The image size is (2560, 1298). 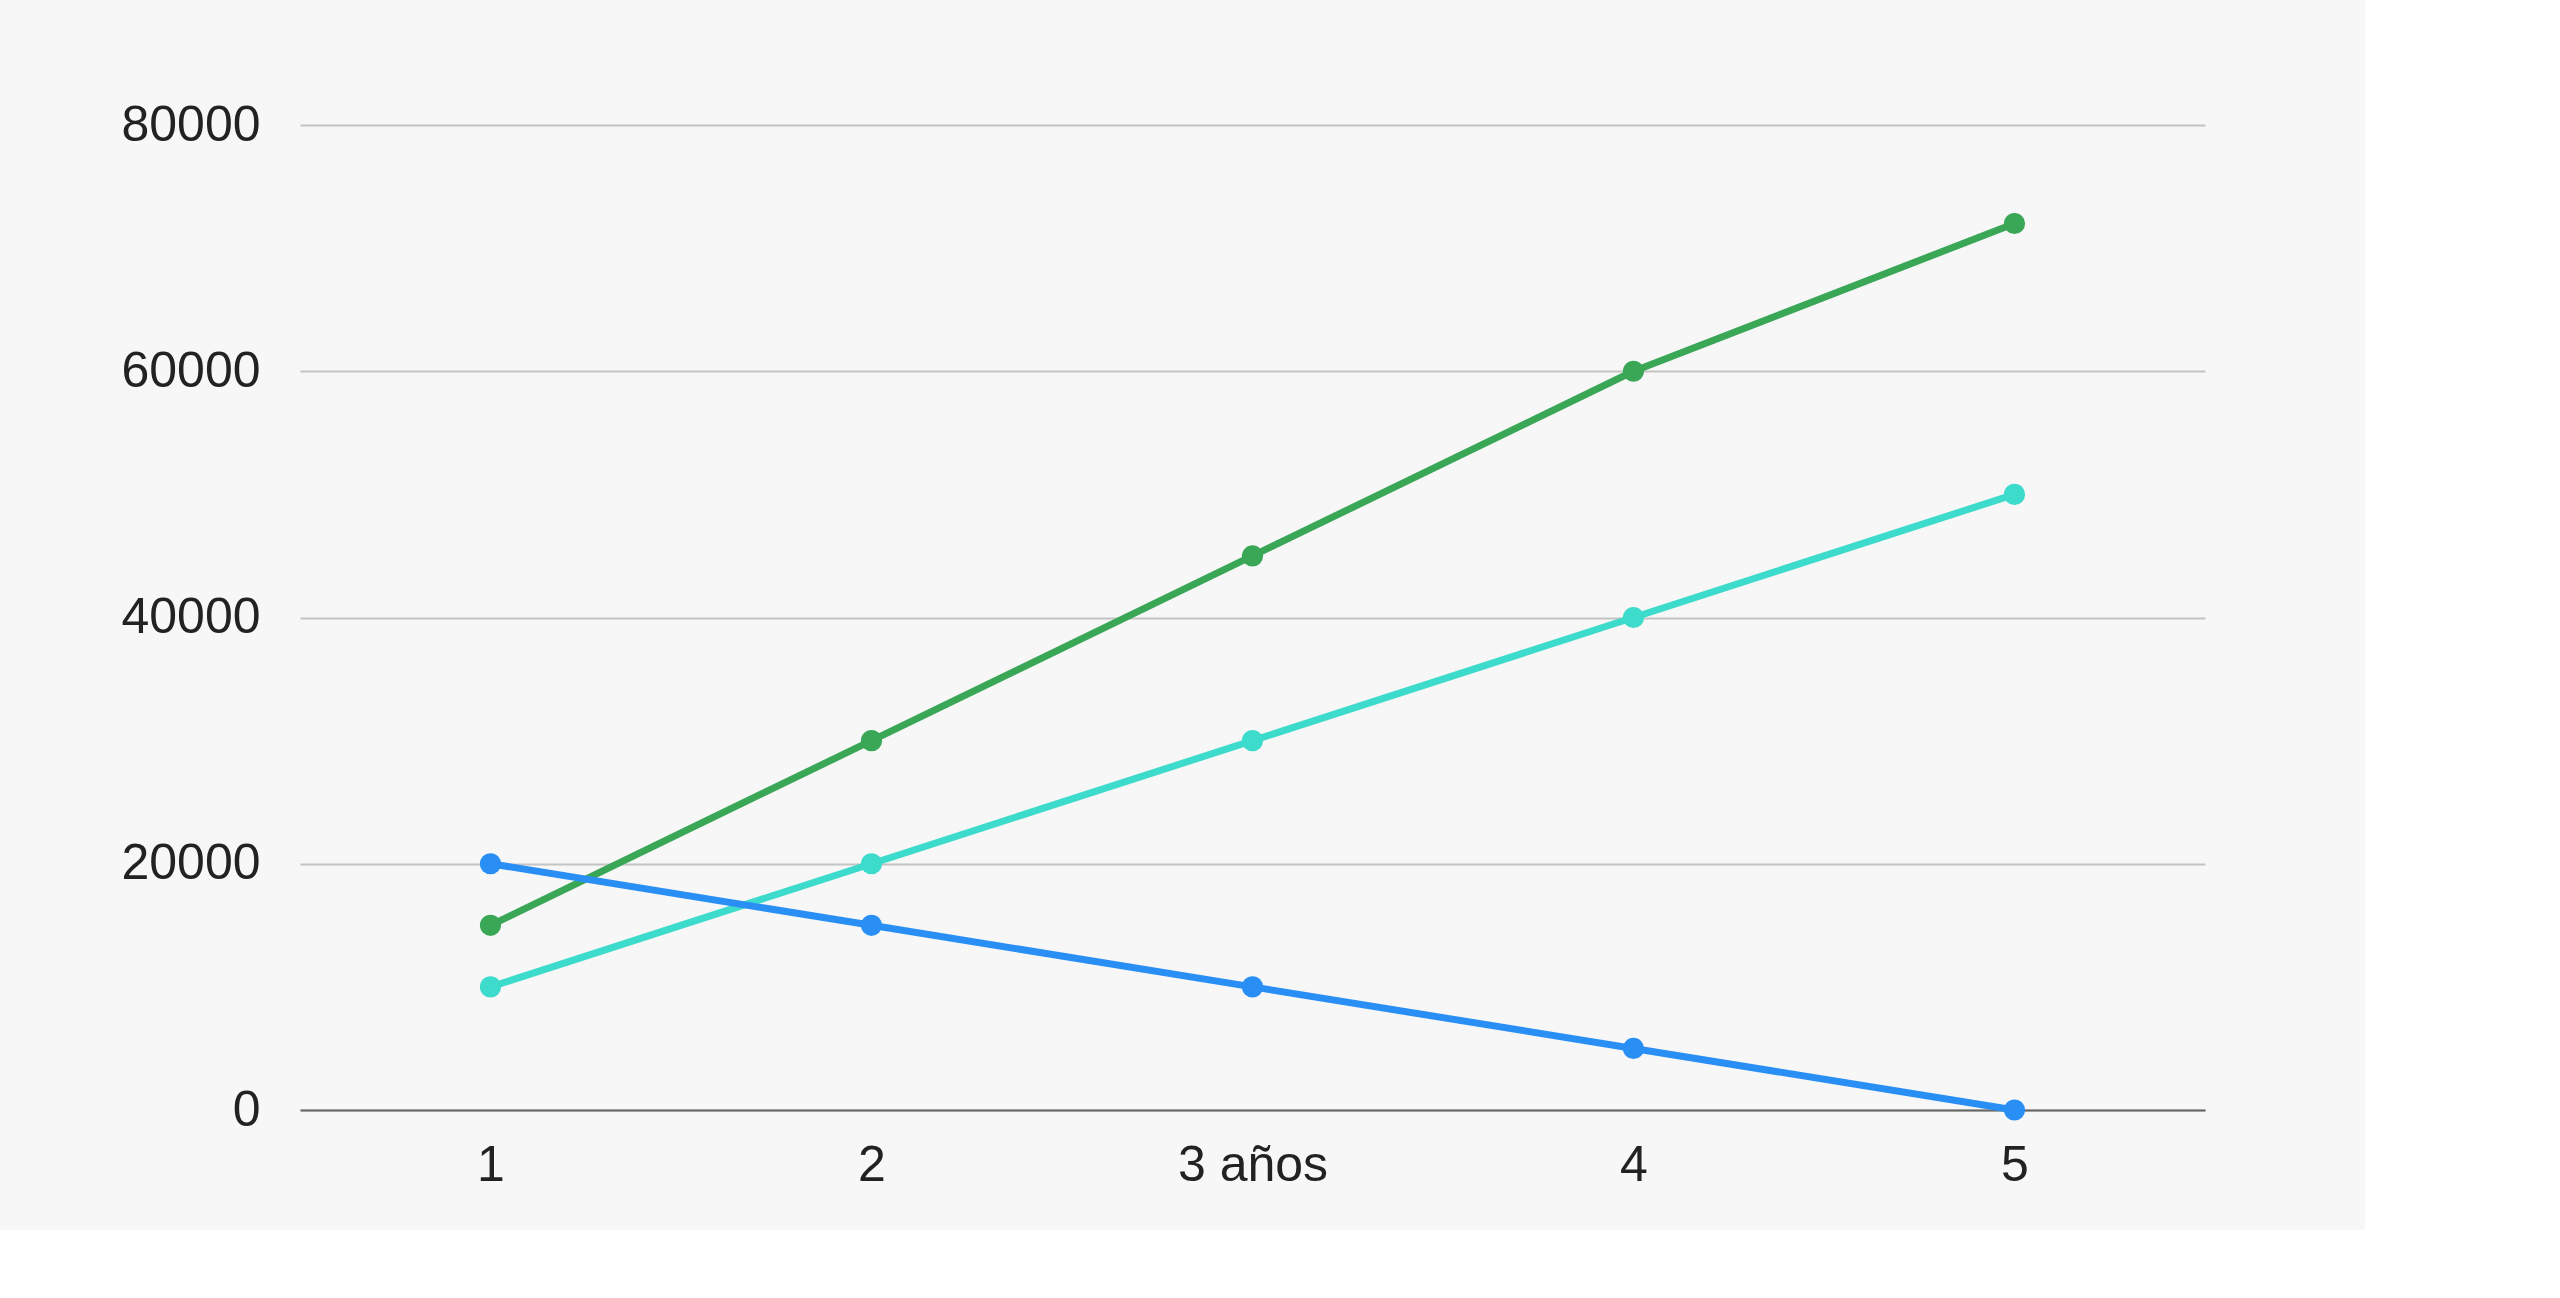 What do you see at coordinates (1634, 1163) in the screenshot?
I see `x-tick-label: 4` at bounding box center [1634, 1163].